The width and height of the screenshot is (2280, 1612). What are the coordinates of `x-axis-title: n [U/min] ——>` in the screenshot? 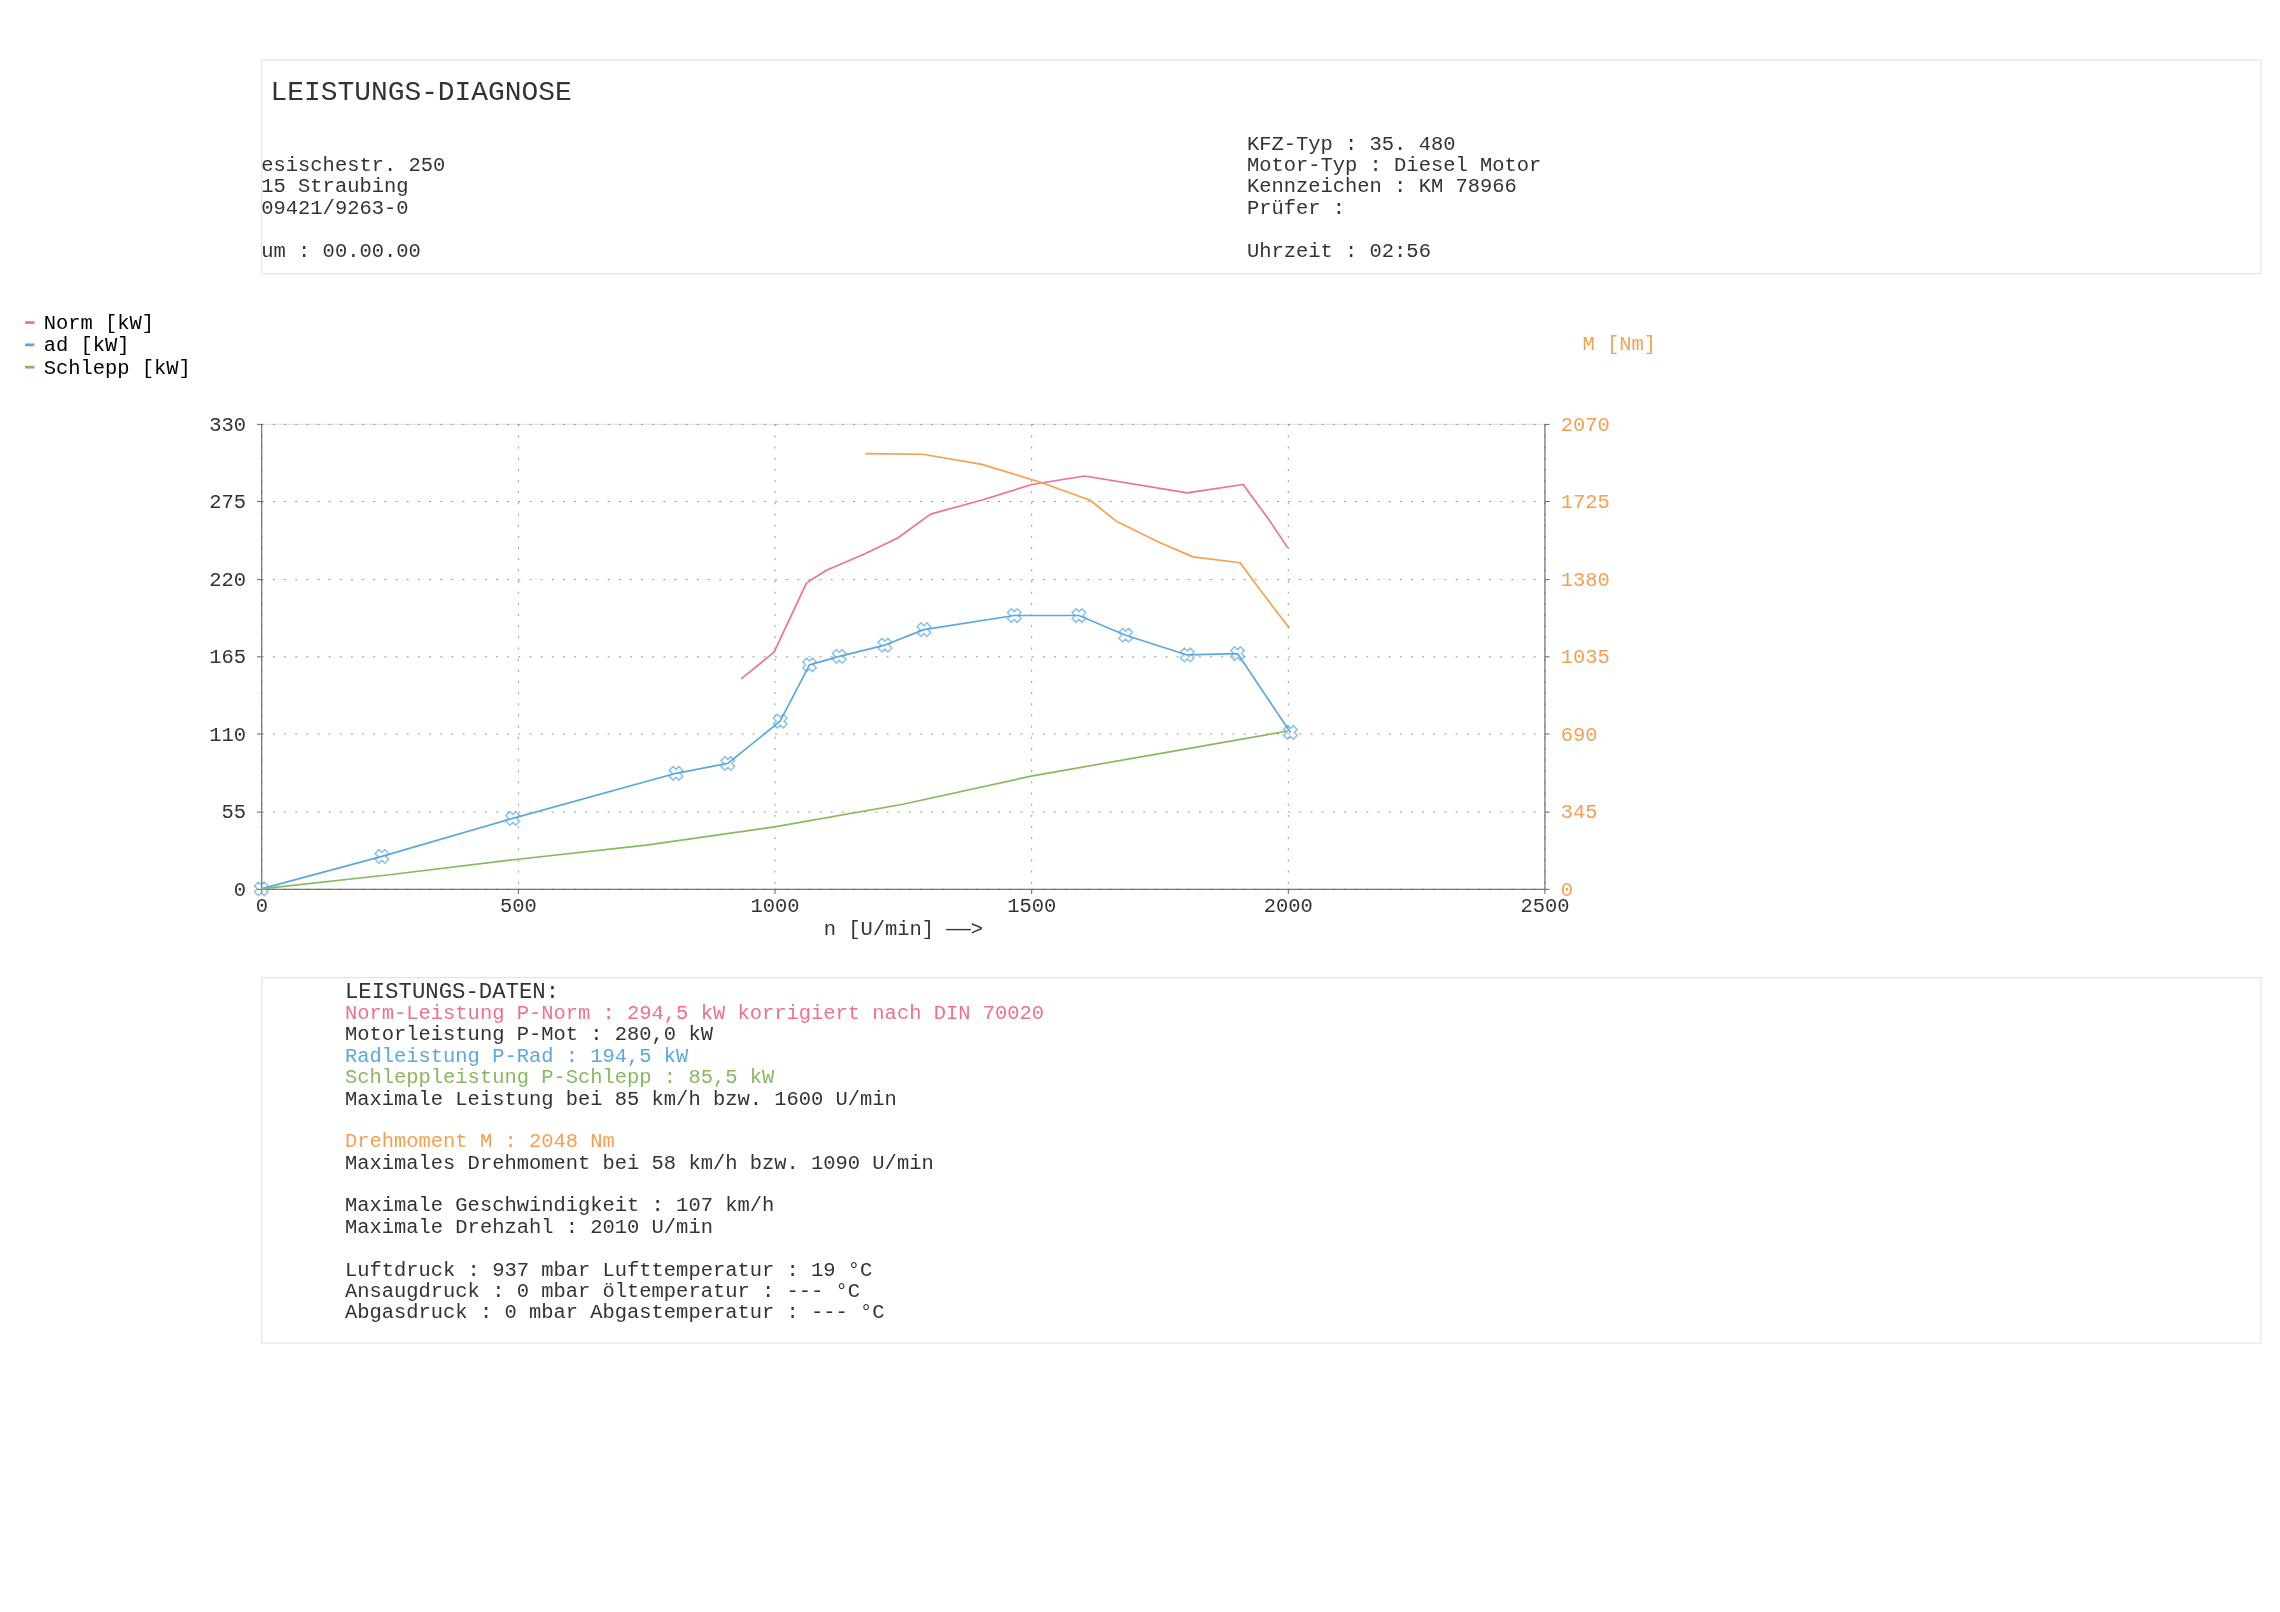 It's located at (903, 929).